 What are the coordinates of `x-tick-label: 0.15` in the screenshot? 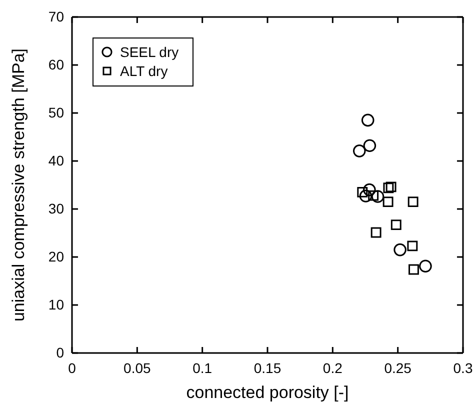 It's located at (268, 368).